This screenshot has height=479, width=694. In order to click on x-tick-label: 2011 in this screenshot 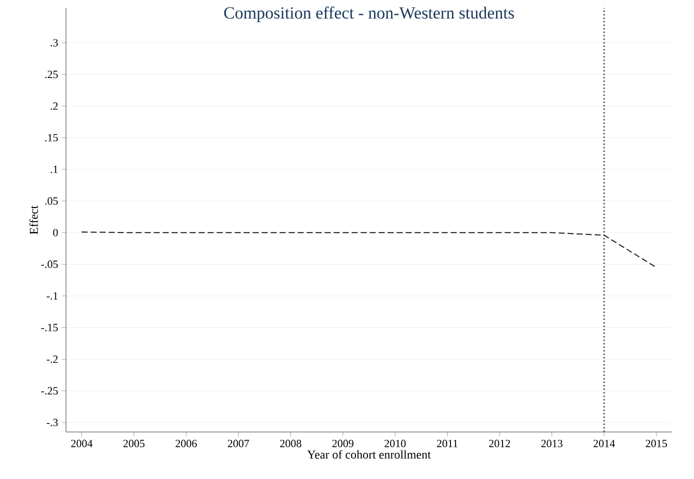, I will do `click(447, 444)`.